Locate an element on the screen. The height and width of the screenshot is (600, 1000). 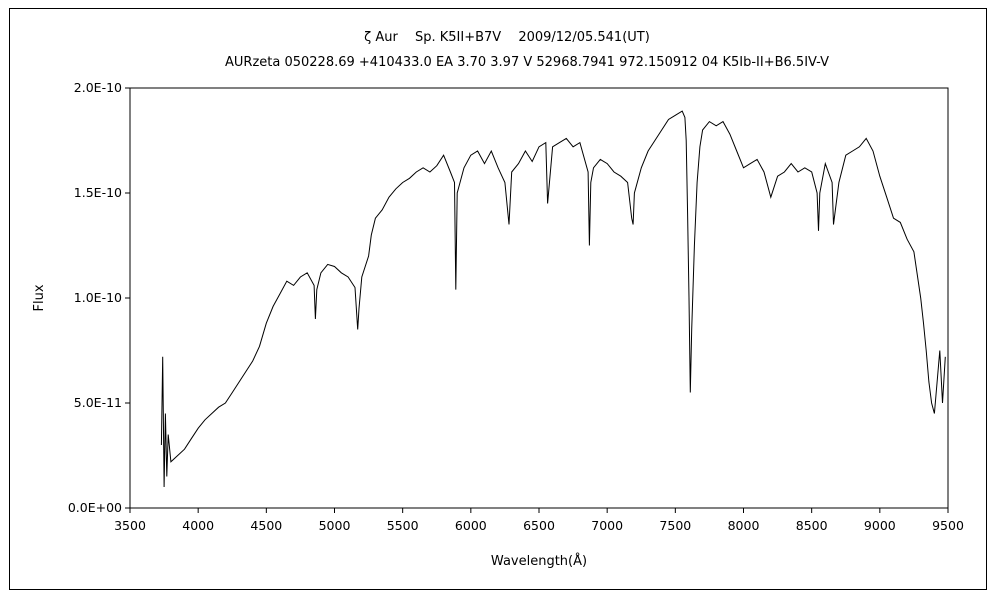
x-tick-label: 6500 is located at coordinates (539, 525).